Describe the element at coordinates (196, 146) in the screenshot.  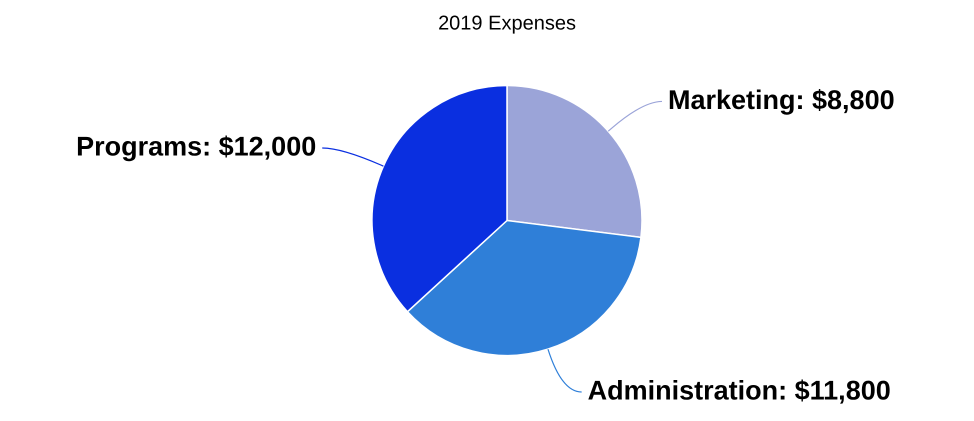
I see `slice-label: Programs: $12,000` at that location.